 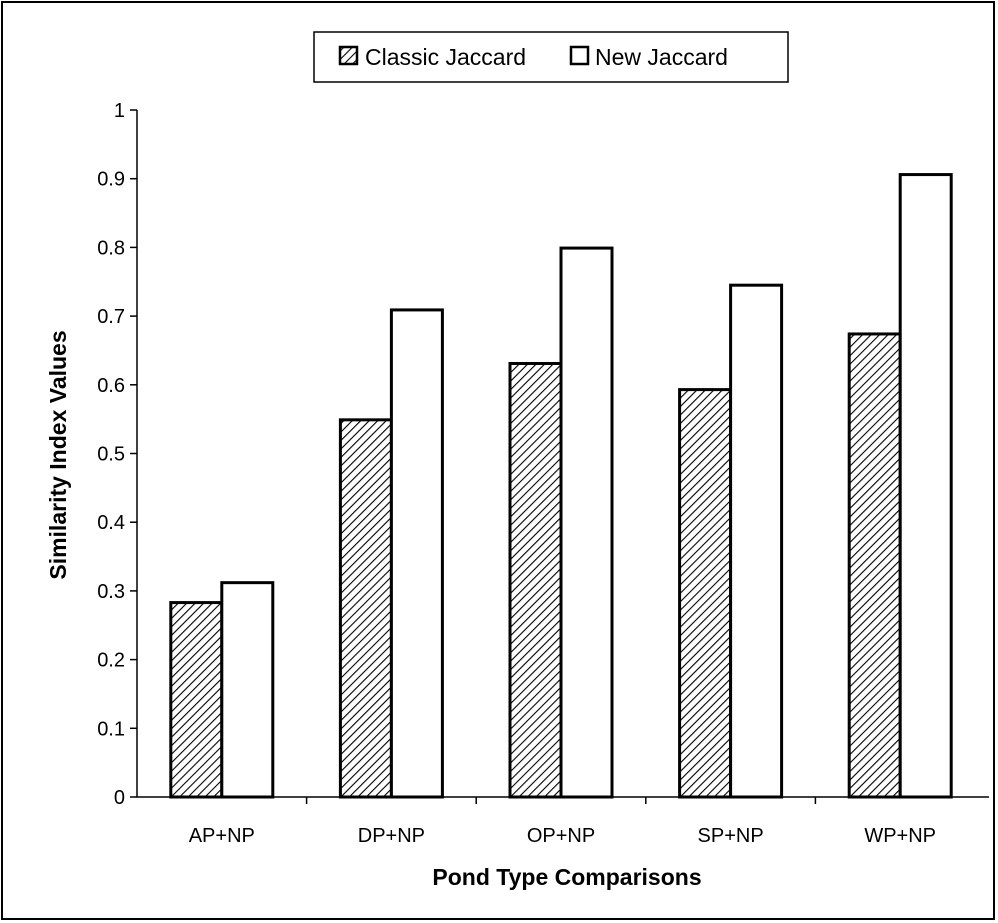 What do you see at coordinates (111, 592) in the screenshot?
I see `y-tick-label: 0.3` at bounding box center [111, 592].